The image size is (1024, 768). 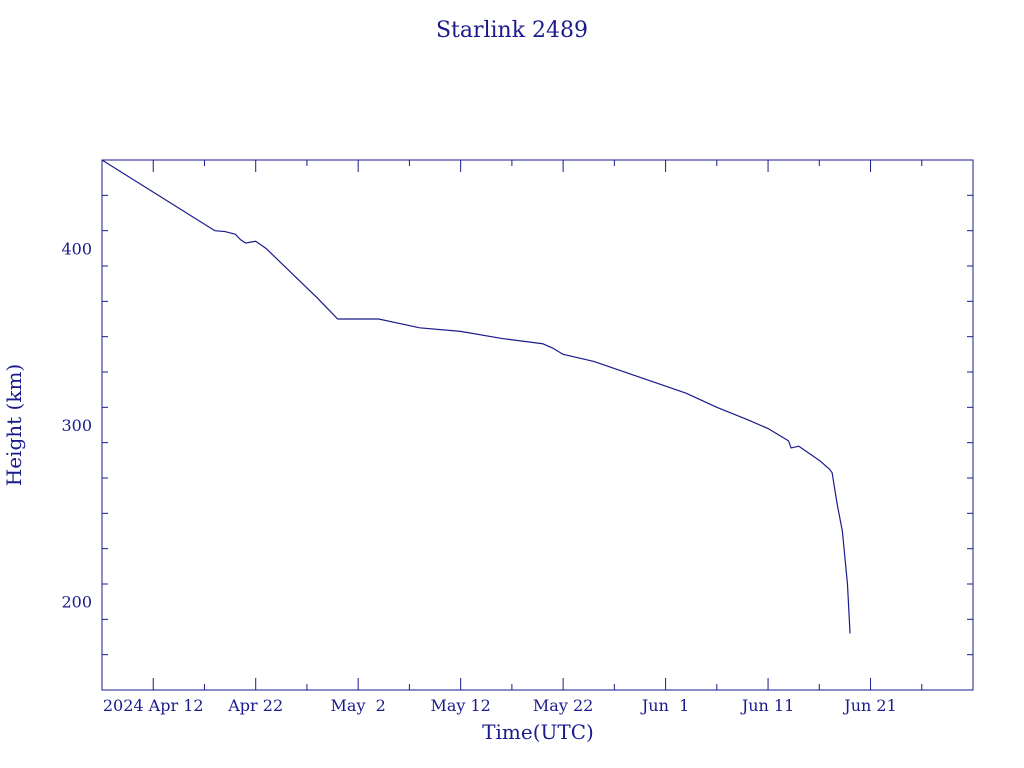 I want to click on y-tick-label: 200, so click(x=76, y=602).